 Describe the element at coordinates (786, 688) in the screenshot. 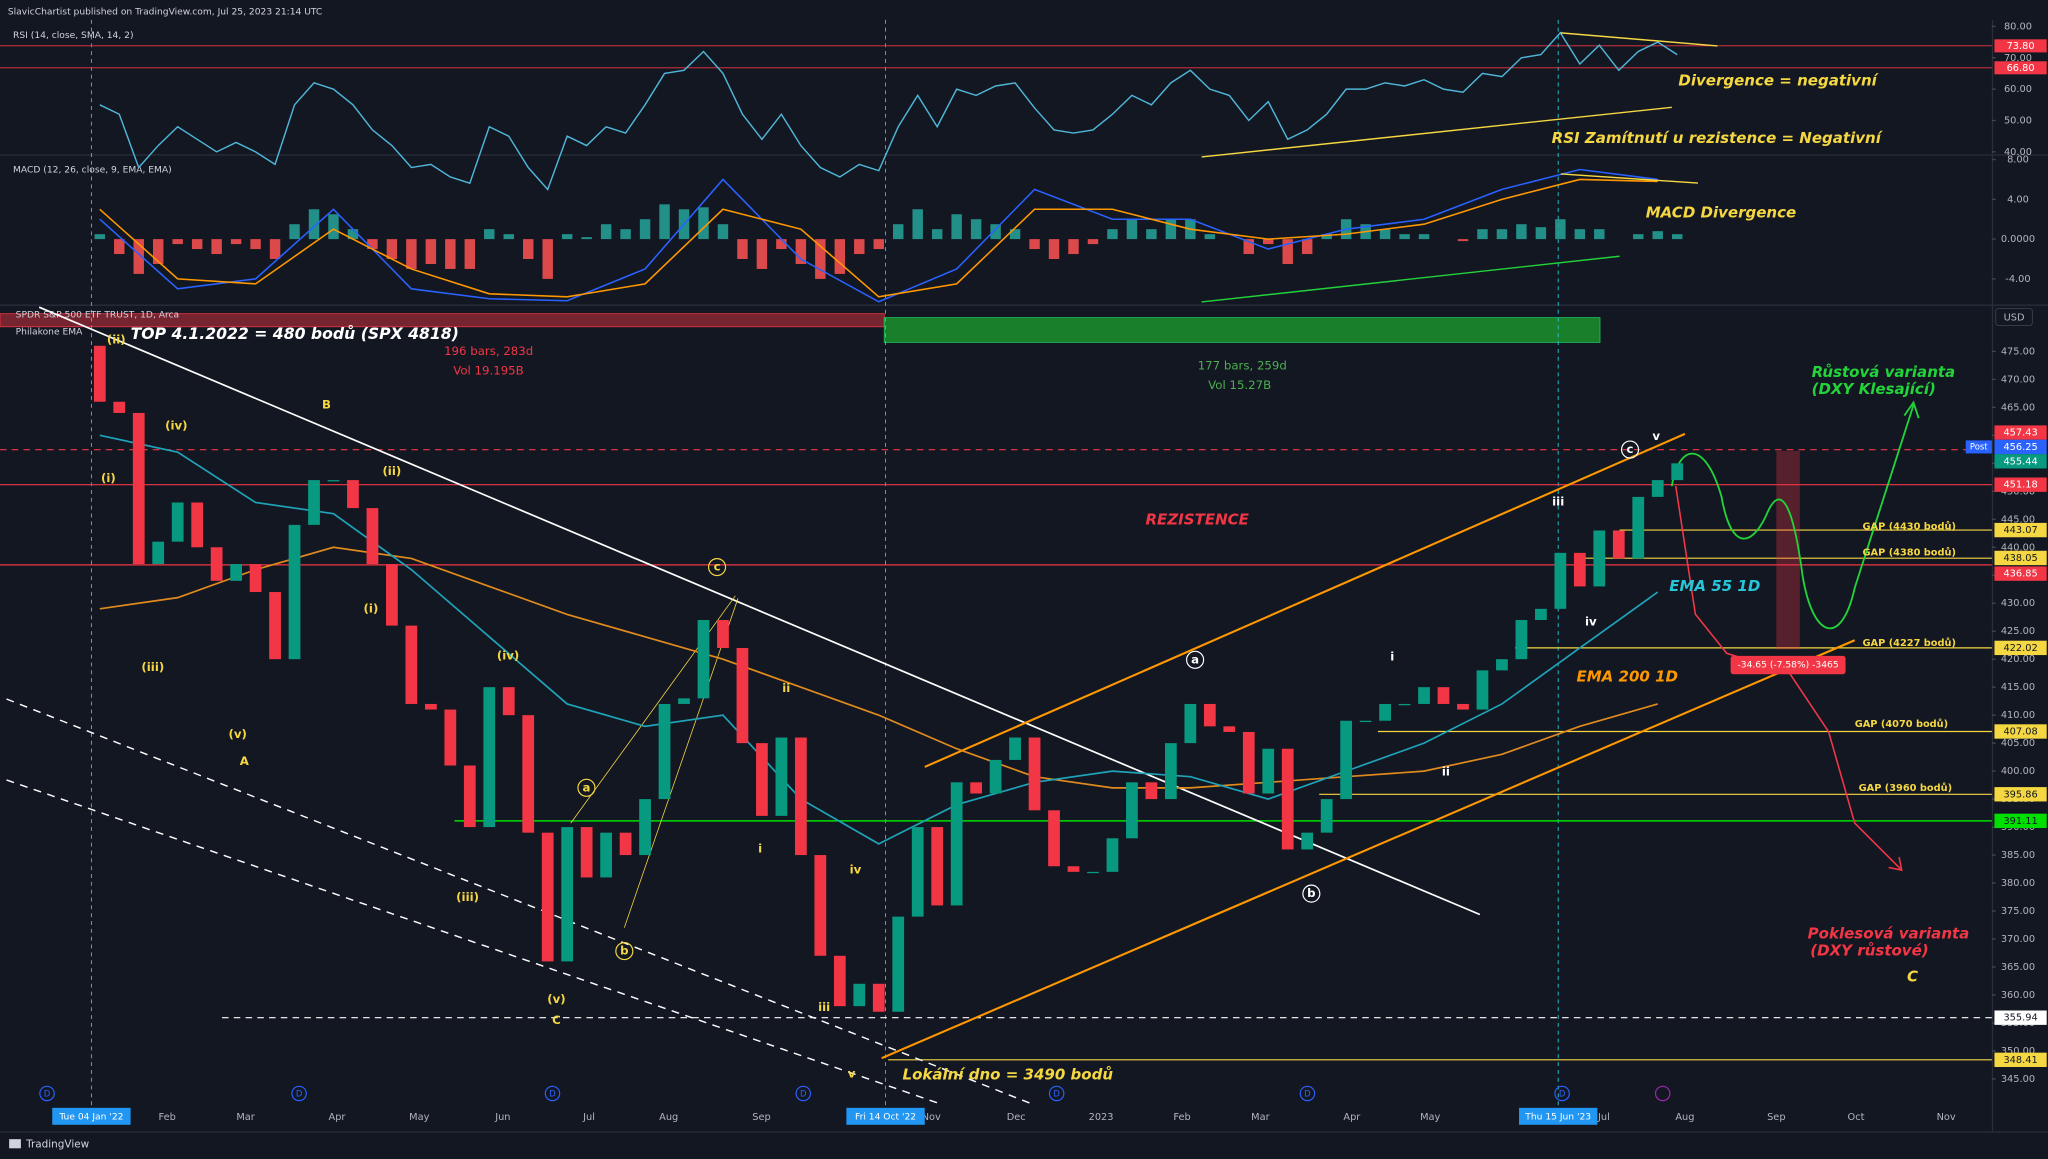

I see `wave-label: ii` at that location.